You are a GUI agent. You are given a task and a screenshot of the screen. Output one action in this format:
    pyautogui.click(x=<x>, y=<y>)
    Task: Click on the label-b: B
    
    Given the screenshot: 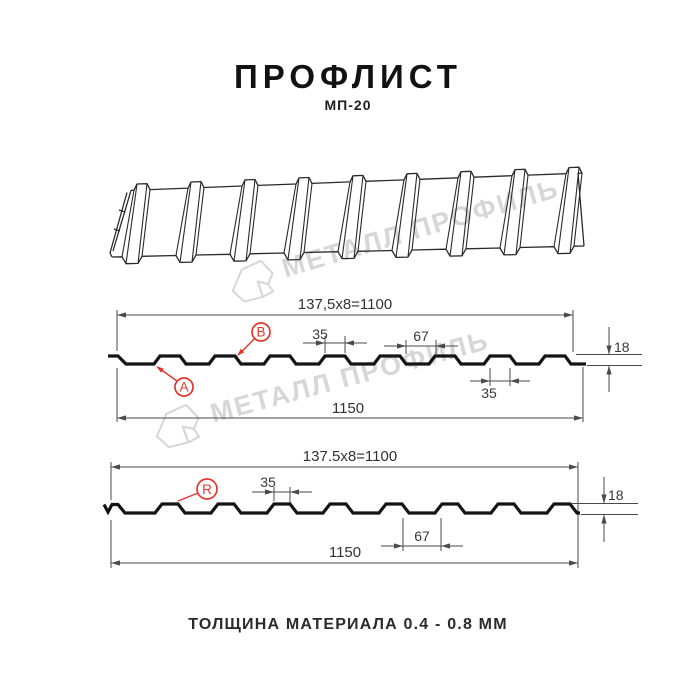 What is the action you would take?
    pyautogui.click(x=260, y=332)
    